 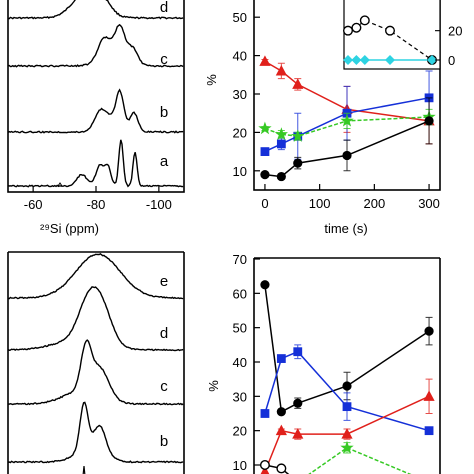 I want to click on kinetics-top-y-axis-label: %, so click(x=211, y=80).